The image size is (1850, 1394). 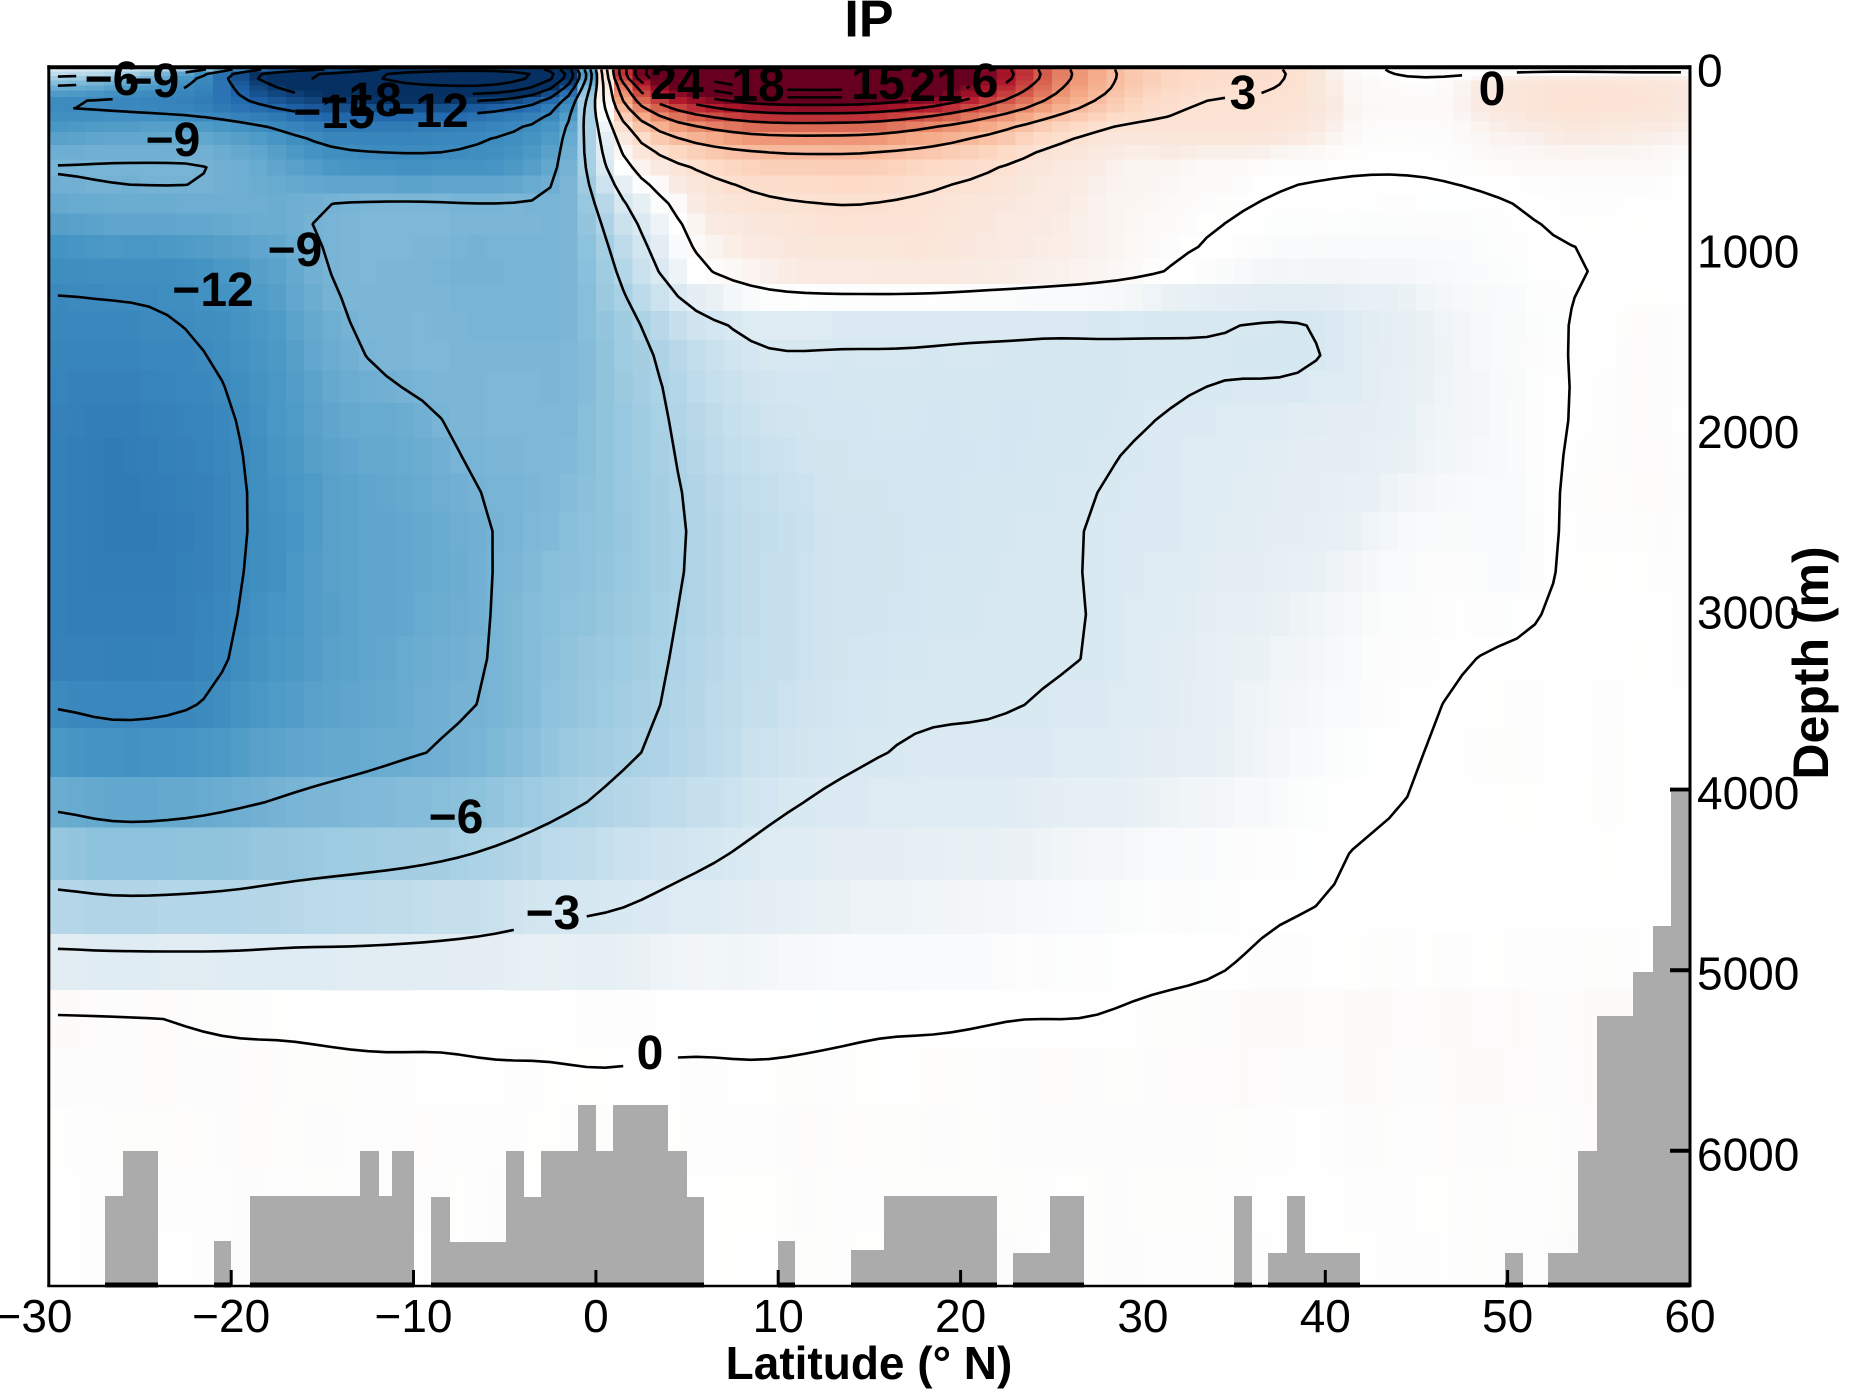 I want to click on svg-text: −3, so click(x=553, y=913).